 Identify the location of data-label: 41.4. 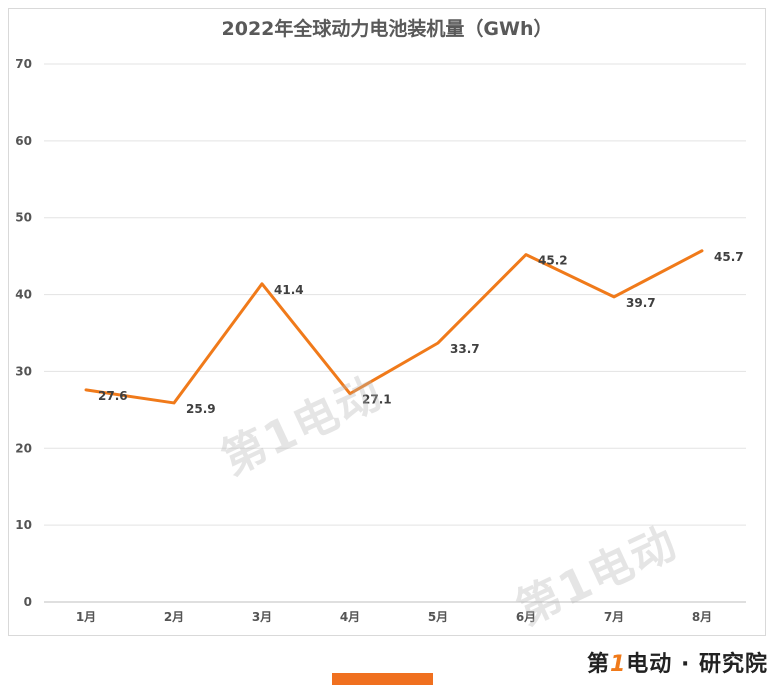
(289, 290).